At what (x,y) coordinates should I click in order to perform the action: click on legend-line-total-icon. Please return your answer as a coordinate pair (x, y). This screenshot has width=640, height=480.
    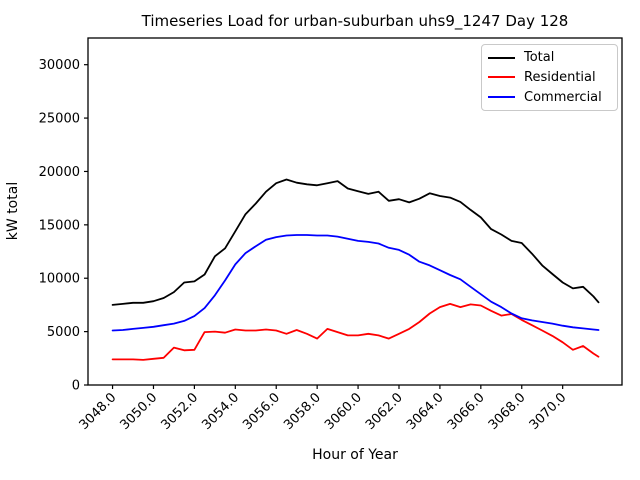
    Looking at the image, I should click on (501, 57).